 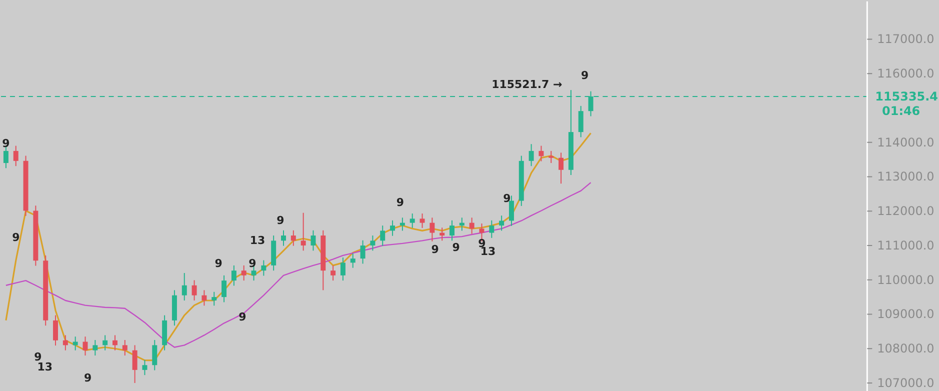 I want to click on ref-line-label: 115335.4, so click(x=906, y=96).